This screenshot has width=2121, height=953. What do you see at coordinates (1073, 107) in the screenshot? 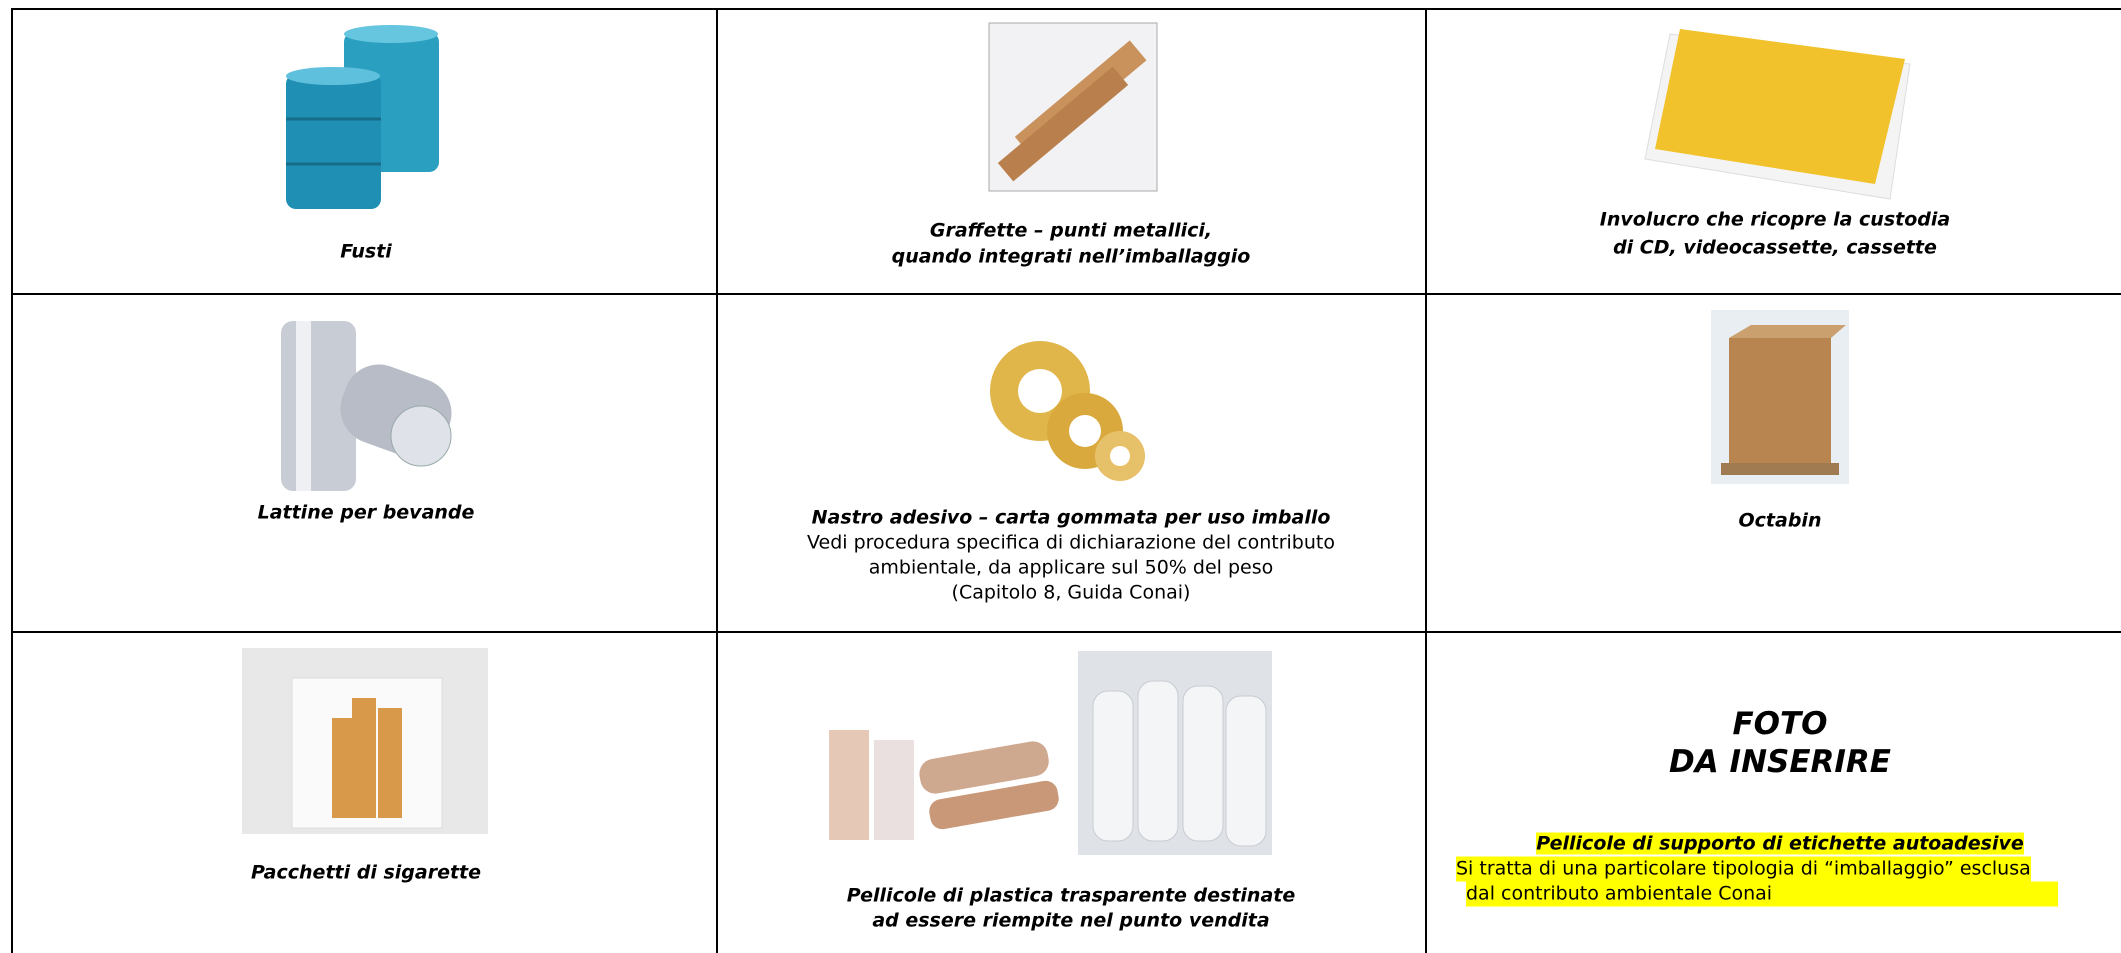
I see `staples-image` at bounding box center [1073, 107].